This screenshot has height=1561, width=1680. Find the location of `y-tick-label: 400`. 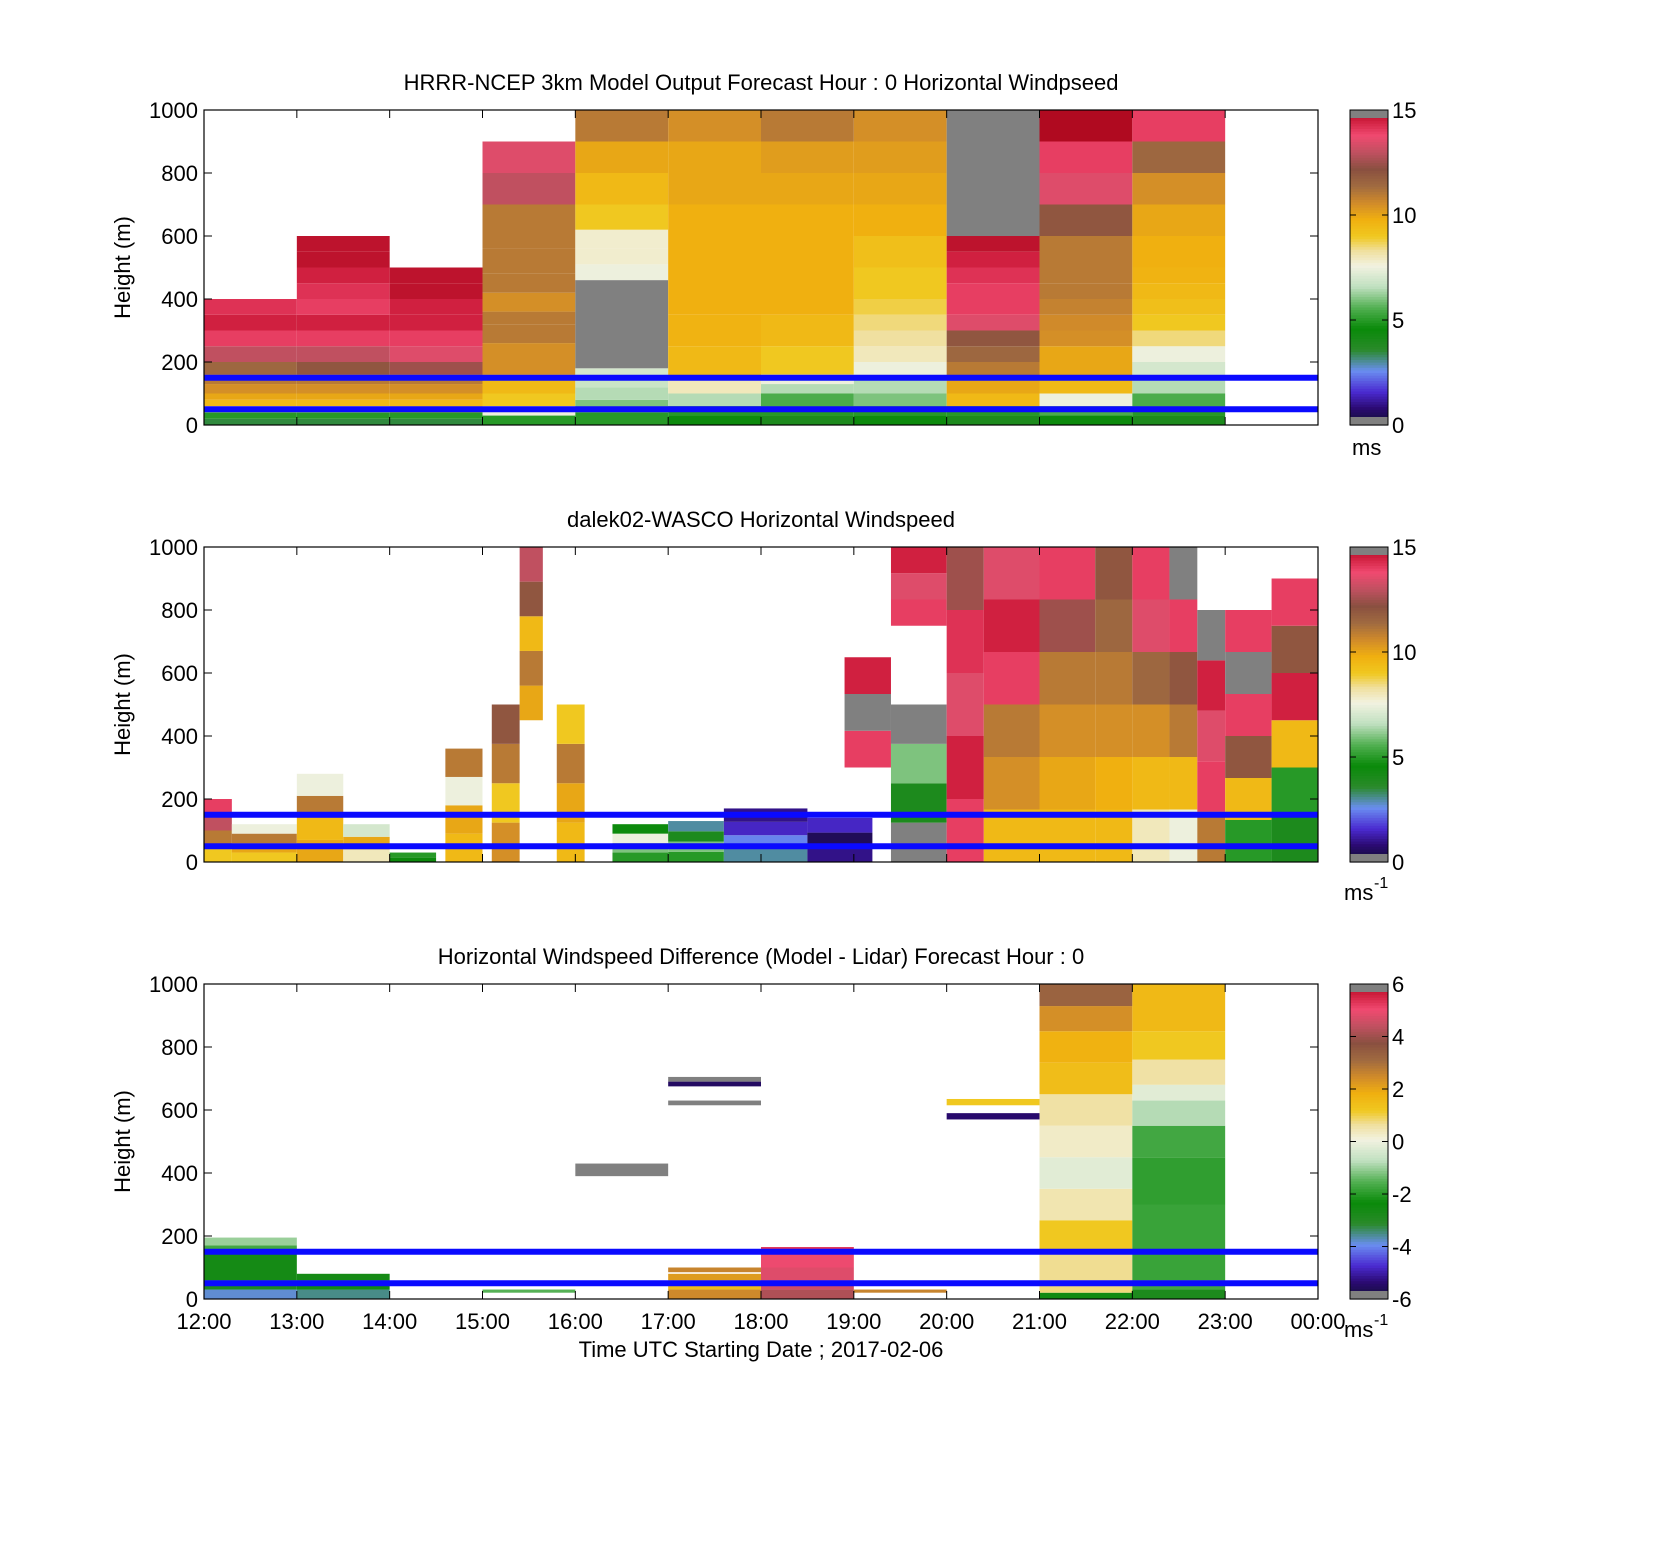

y-tick-label: 400 is located at coordinates (179, 1173).